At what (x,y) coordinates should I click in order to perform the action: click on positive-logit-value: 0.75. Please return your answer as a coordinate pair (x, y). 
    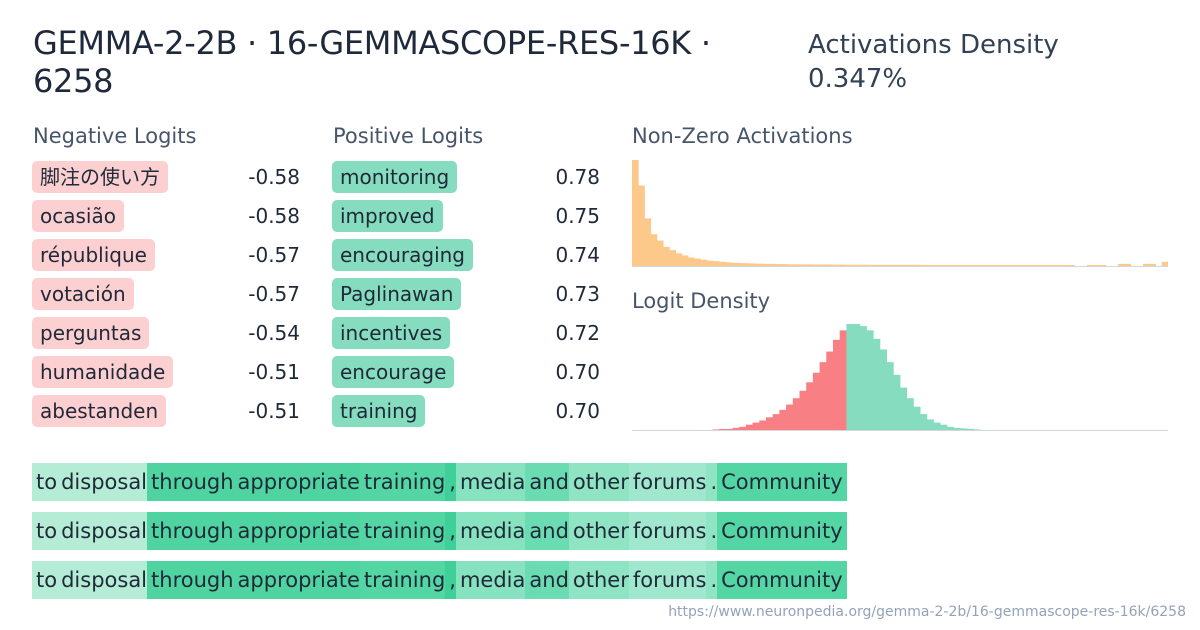
    Looking at the image, I should click on (577, 216).